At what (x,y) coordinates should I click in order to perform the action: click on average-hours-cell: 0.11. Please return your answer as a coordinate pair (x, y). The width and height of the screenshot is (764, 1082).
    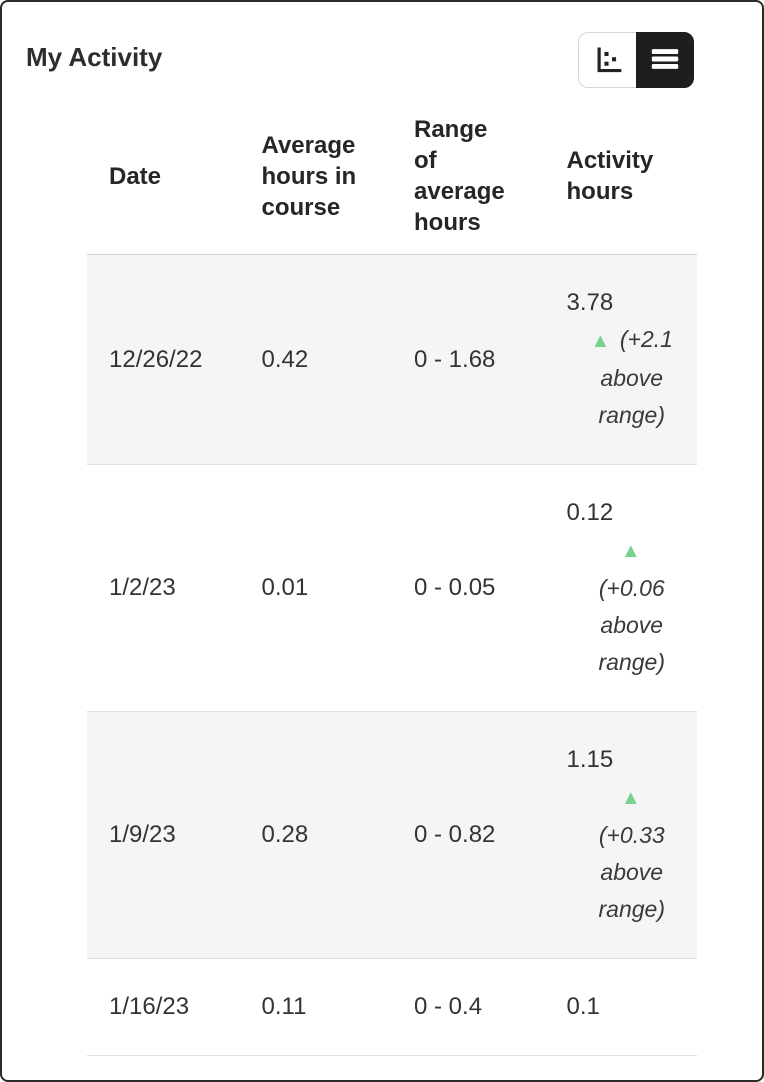
    Looking at the image, I should click on (315, 1007).